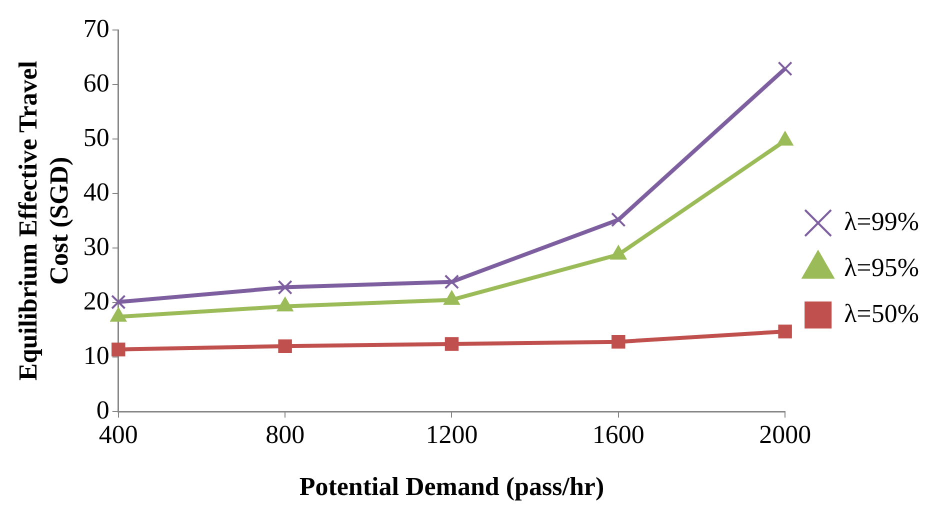 The image size is (939, 528). Describe the element at coordinates (96, 301) in the screenshot. I see `y-tick-label: 20` at that location.